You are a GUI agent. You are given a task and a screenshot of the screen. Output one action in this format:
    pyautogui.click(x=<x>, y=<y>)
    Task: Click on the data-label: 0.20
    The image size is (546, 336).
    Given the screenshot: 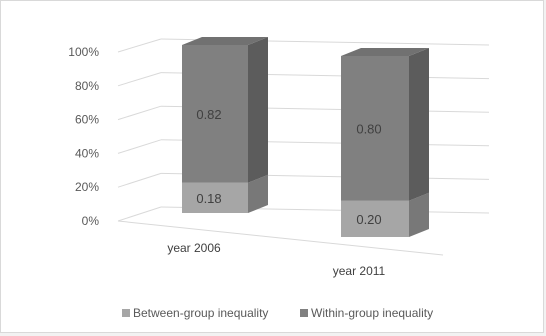 What is the action you would take?
    pyautogui.click(x=368, y=219)
    